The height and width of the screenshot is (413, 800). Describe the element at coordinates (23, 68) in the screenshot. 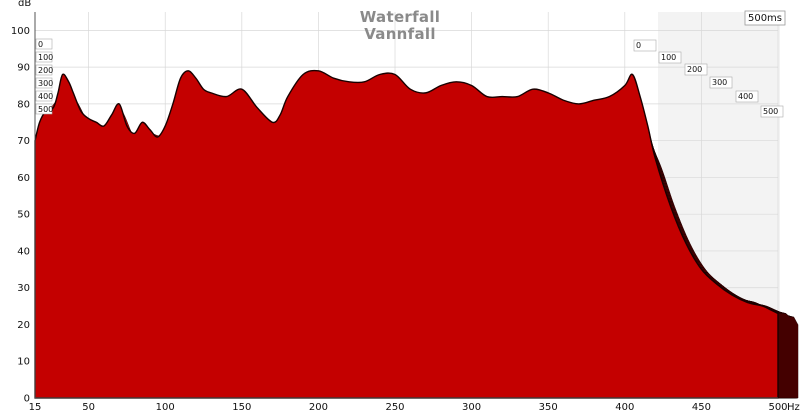

I see `y-tick-label-9: 90` at that location.